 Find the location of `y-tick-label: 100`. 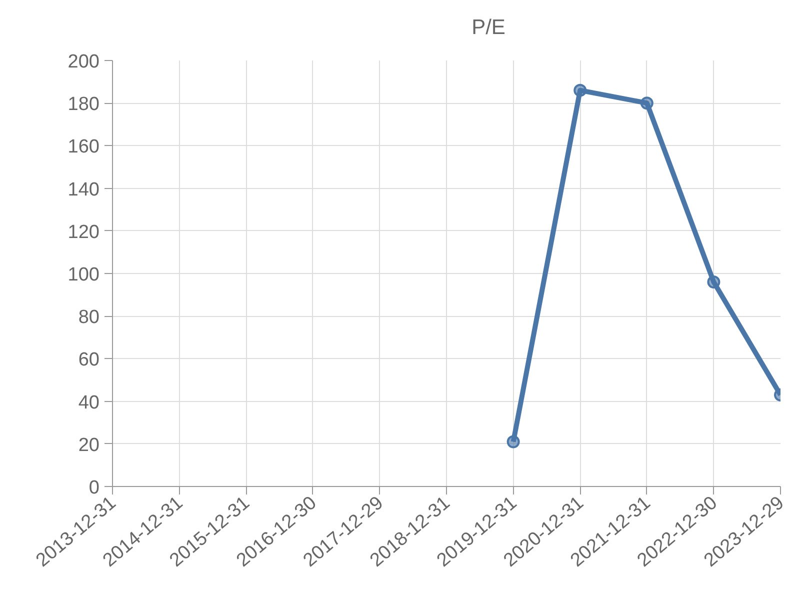

y-tick-label: 100 is located at coordinates (84, 275).